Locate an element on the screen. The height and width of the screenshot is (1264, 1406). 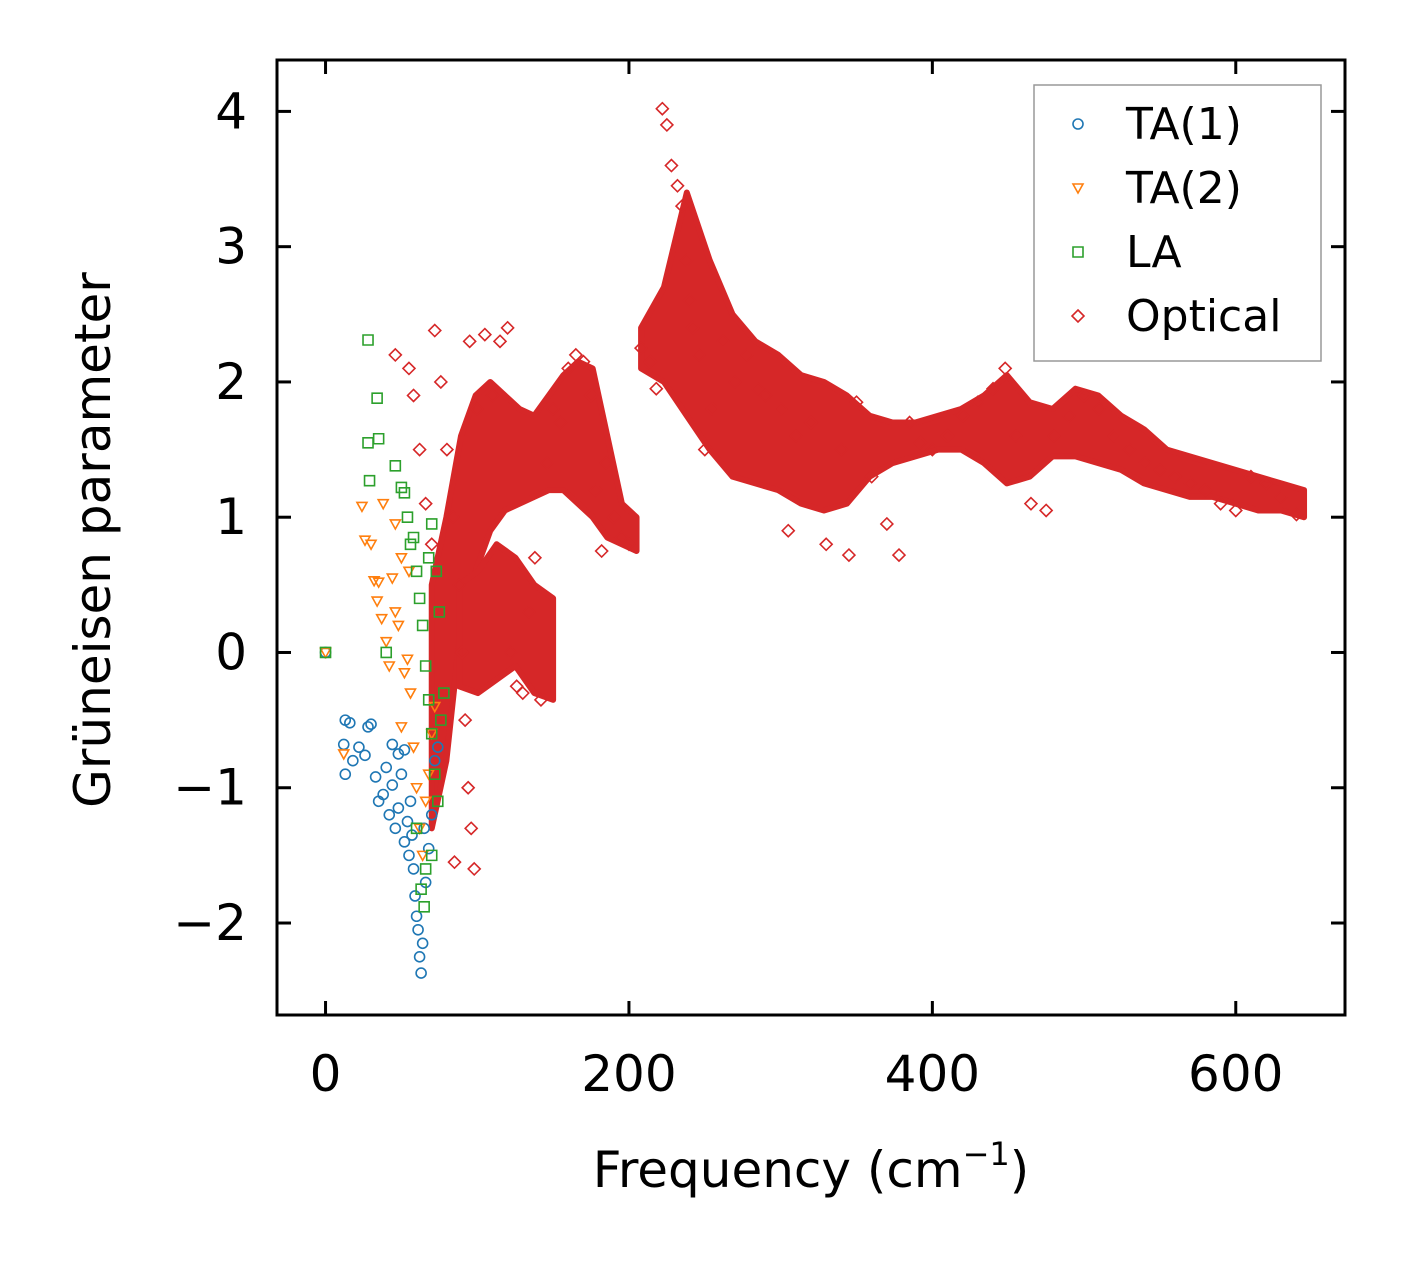
y-axis-title: Grüneisen parameter is located at coordinates (93, 540).